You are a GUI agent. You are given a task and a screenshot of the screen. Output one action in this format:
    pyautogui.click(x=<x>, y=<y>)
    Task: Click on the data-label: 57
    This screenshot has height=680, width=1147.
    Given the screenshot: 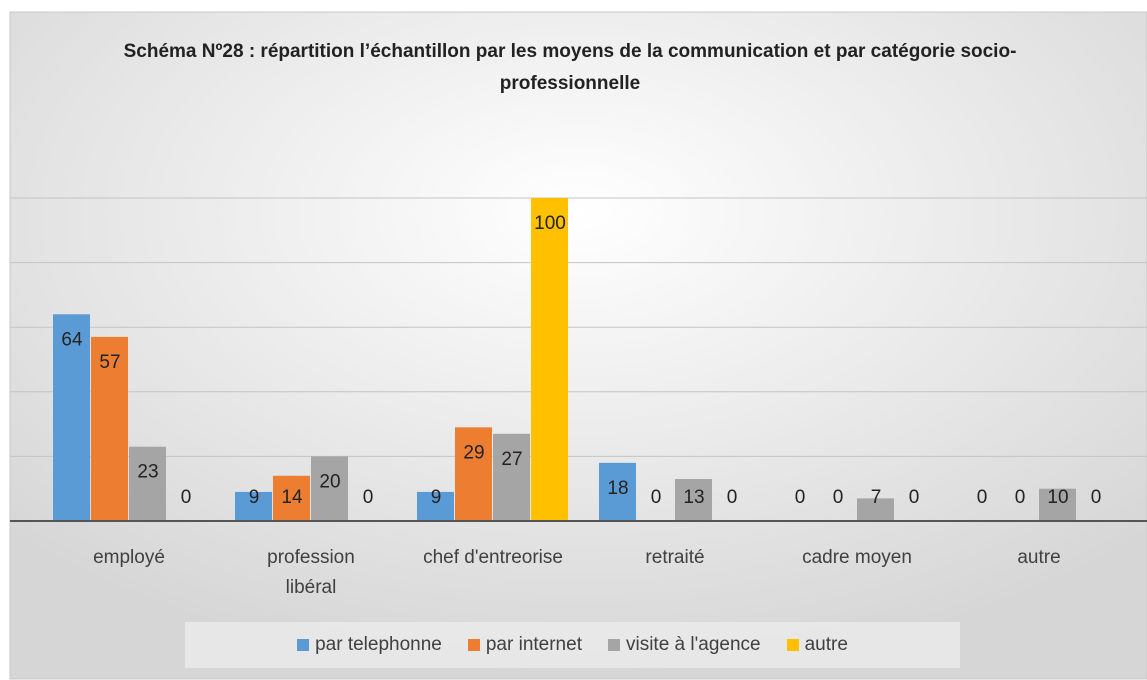 What is the action you would take?
    pyautogui.click(x=109, y=362)
    